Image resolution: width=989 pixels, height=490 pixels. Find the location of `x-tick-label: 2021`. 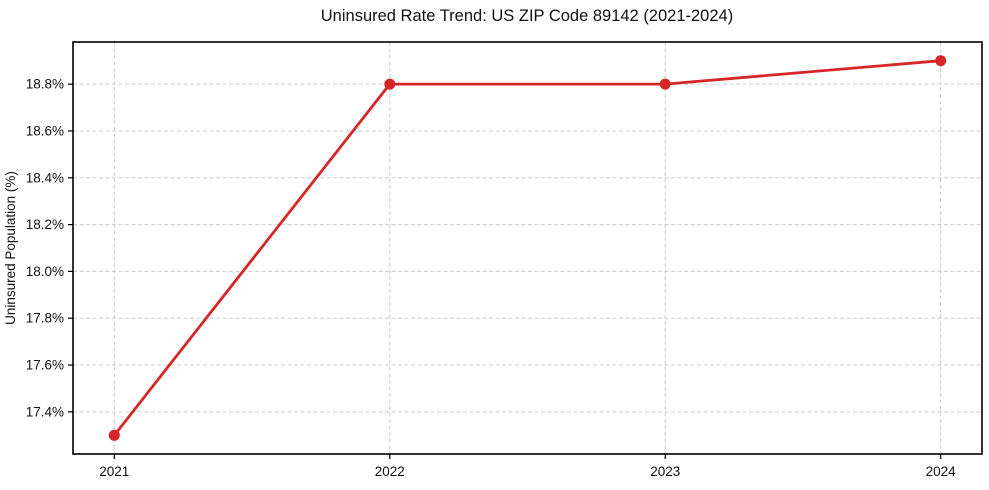

x-tick-label: 2021 is located at coordinates (114, 471).